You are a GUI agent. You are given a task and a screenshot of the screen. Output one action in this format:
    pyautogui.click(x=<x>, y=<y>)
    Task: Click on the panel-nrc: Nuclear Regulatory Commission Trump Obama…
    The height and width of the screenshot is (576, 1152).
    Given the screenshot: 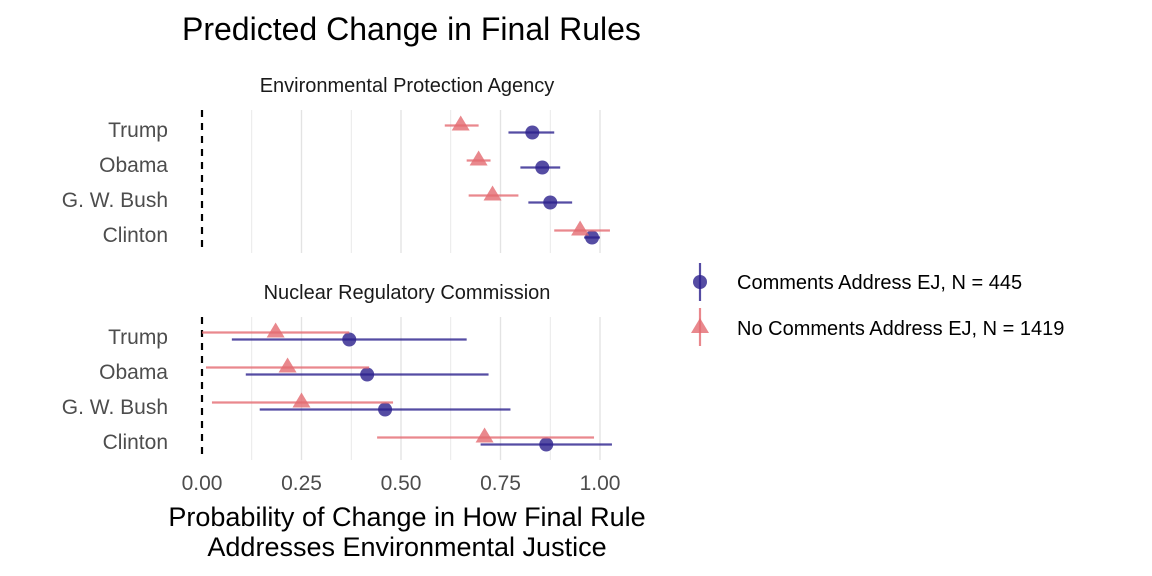 What is the action you would take?
    pyautogui.click(x=337, y=371)
    